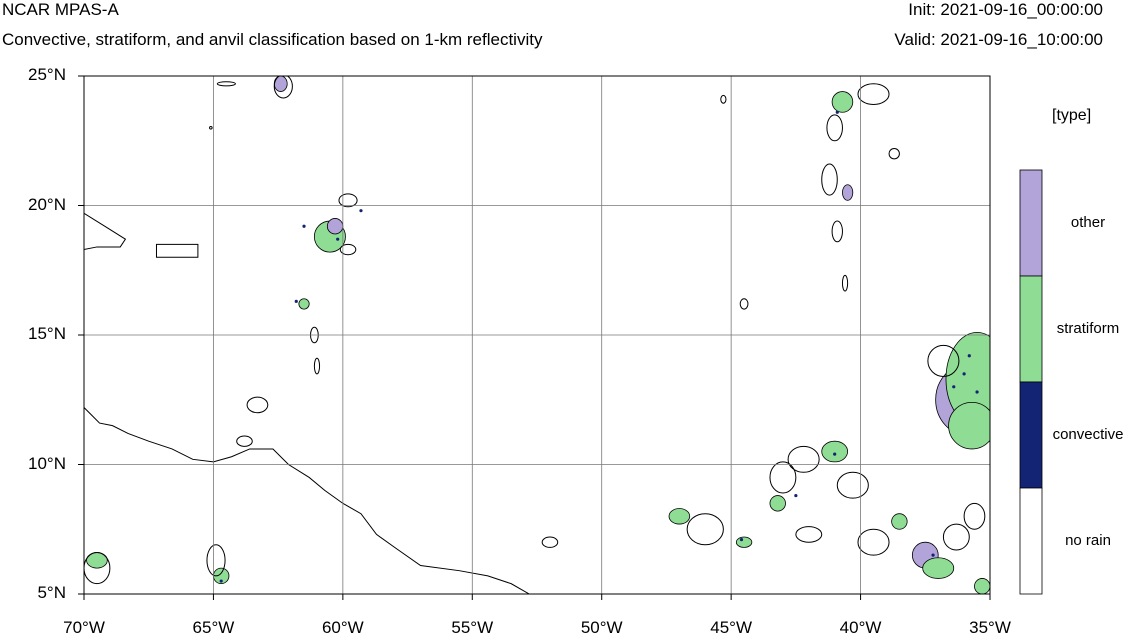 The height and width of the screenshot is (641, 1128). I want to click on legend-label: no rain, so click(1088, 540).